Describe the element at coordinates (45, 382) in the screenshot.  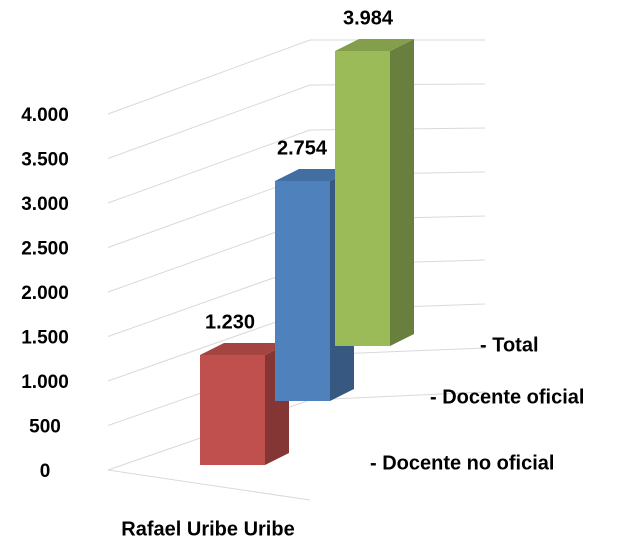
I see `y-tick-label: 1.000` at that location.